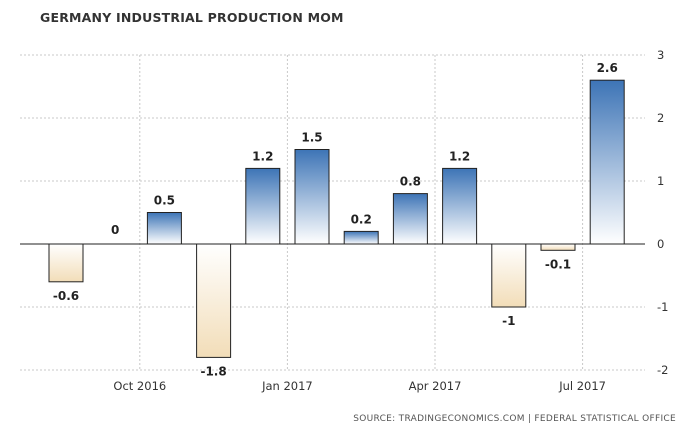 The height and width of the screenshot is (440, 700). I want to click on data-label: 0, so click(115, 230).